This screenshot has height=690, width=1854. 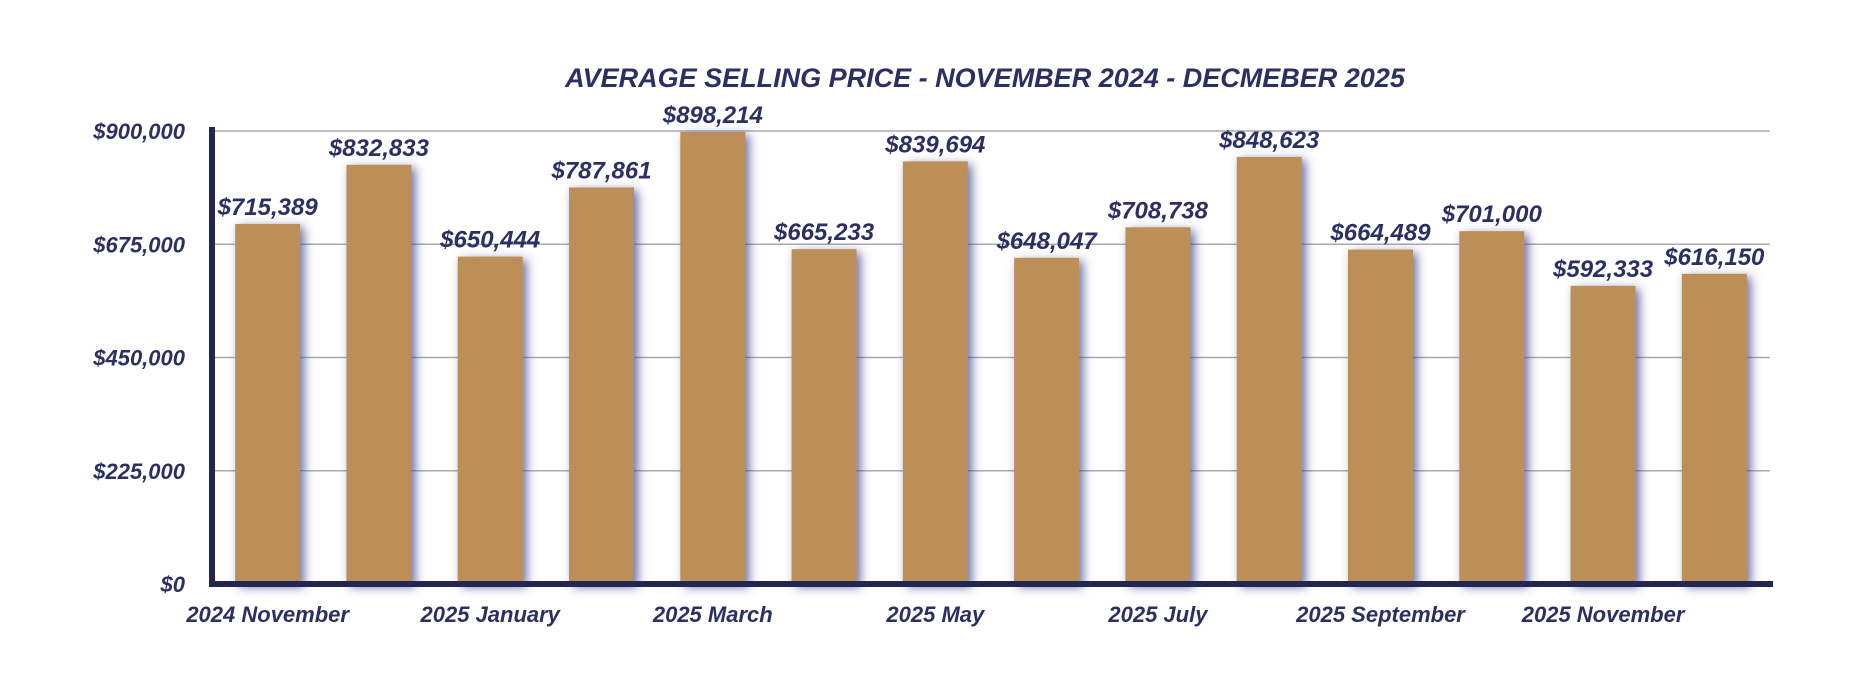 What do you see at coordinates (824, 232) in the screenshot?
I see `data-label: $665,233` at bounding box center [824, 232].